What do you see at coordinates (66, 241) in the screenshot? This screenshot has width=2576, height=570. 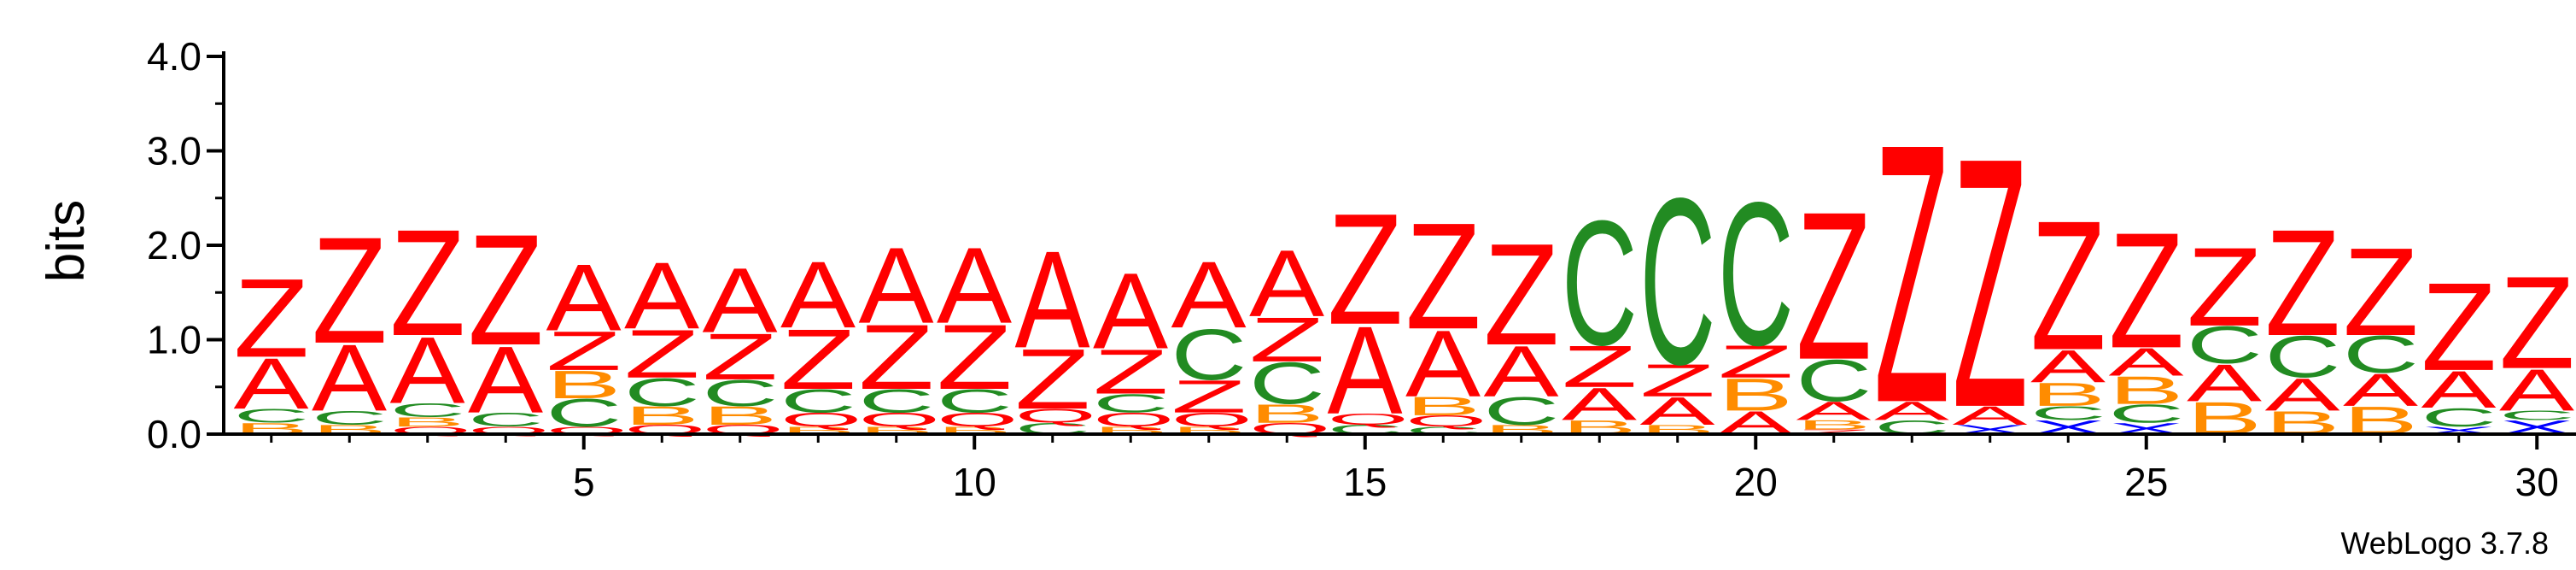 I see `y-axis-label: bits` at bounding box center [66, 241].